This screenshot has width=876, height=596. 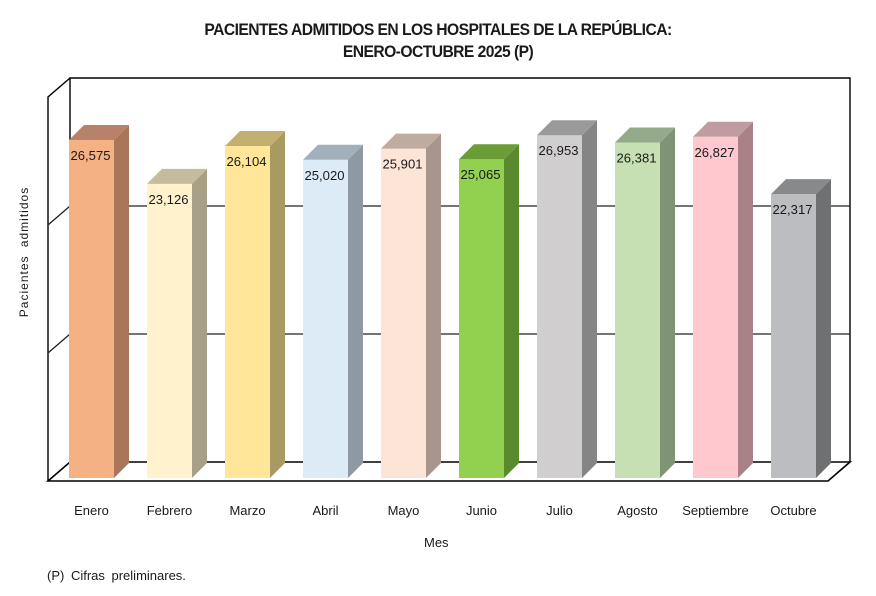 I want to click on x-tick-label: Abril, so click(x=325, y=510).